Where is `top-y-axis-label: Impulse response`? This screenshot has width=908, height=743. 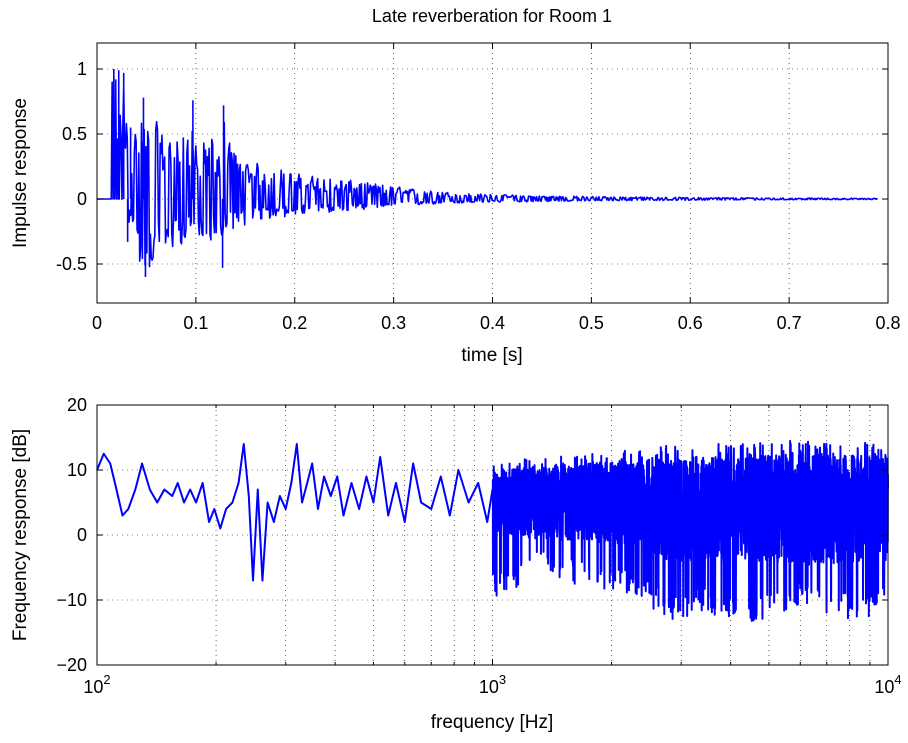
top-y-axis-label: Impulse response is located at coordinates (20, 173).